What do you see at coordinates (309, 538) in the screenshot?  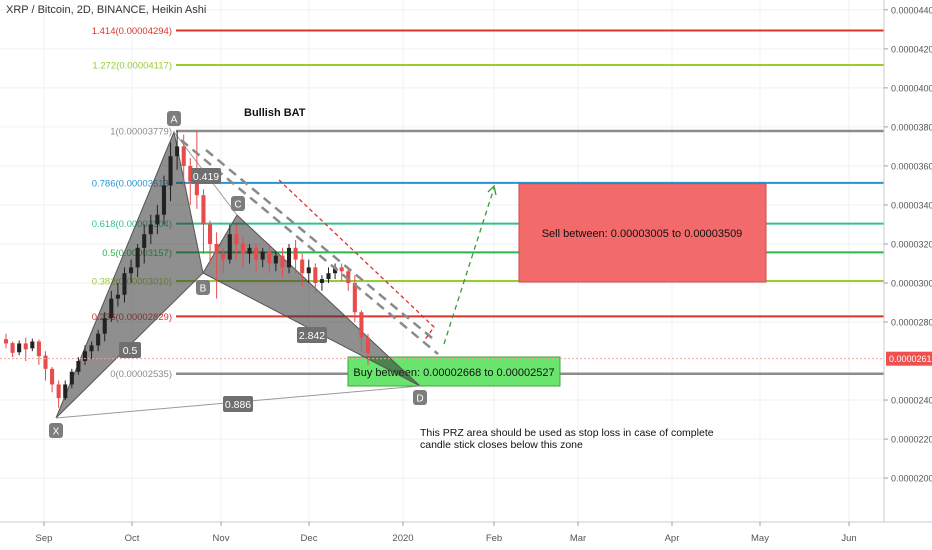 I see `x-tick-label: Dec` at bounding box center [309, 538].